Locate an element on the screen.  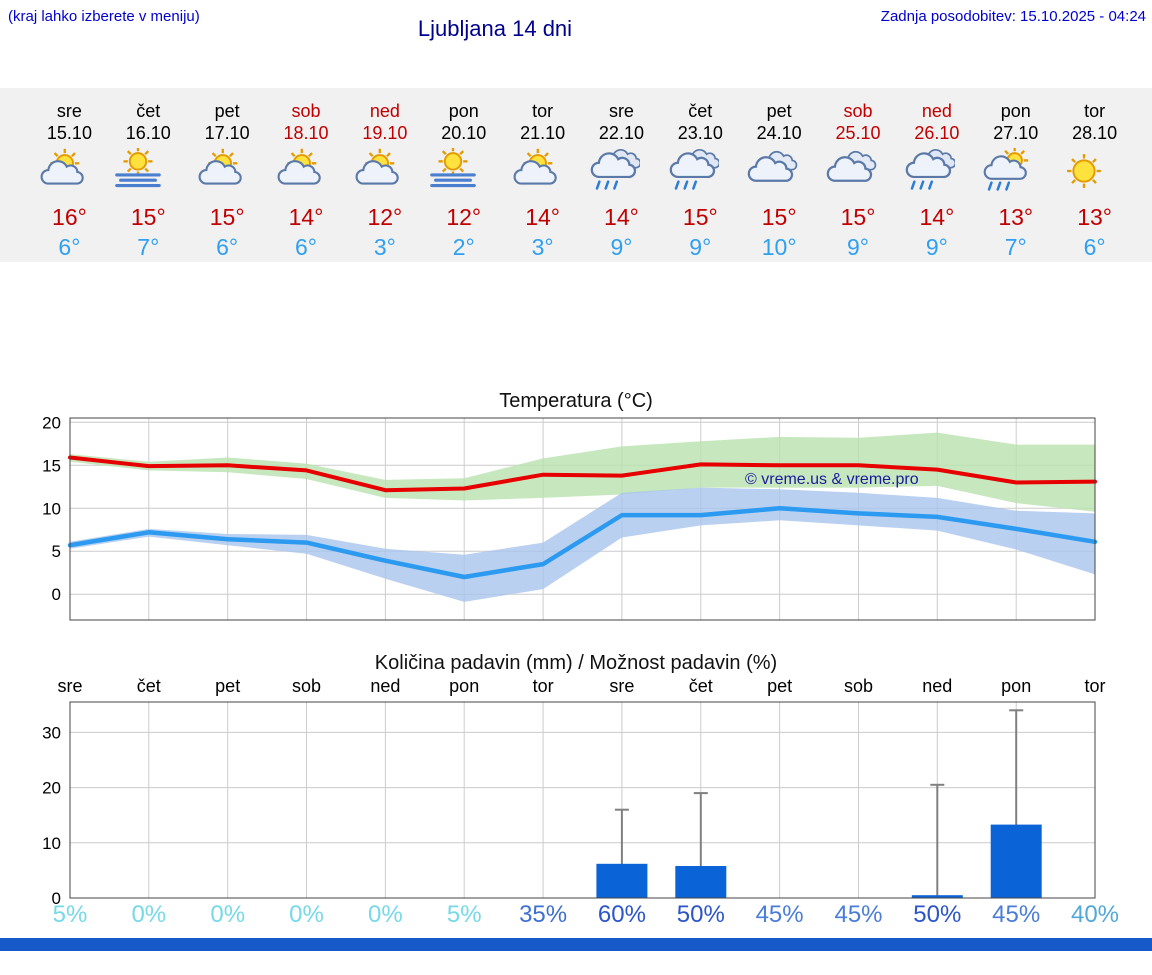
bottom-bar is located at coordinates (576, 944).